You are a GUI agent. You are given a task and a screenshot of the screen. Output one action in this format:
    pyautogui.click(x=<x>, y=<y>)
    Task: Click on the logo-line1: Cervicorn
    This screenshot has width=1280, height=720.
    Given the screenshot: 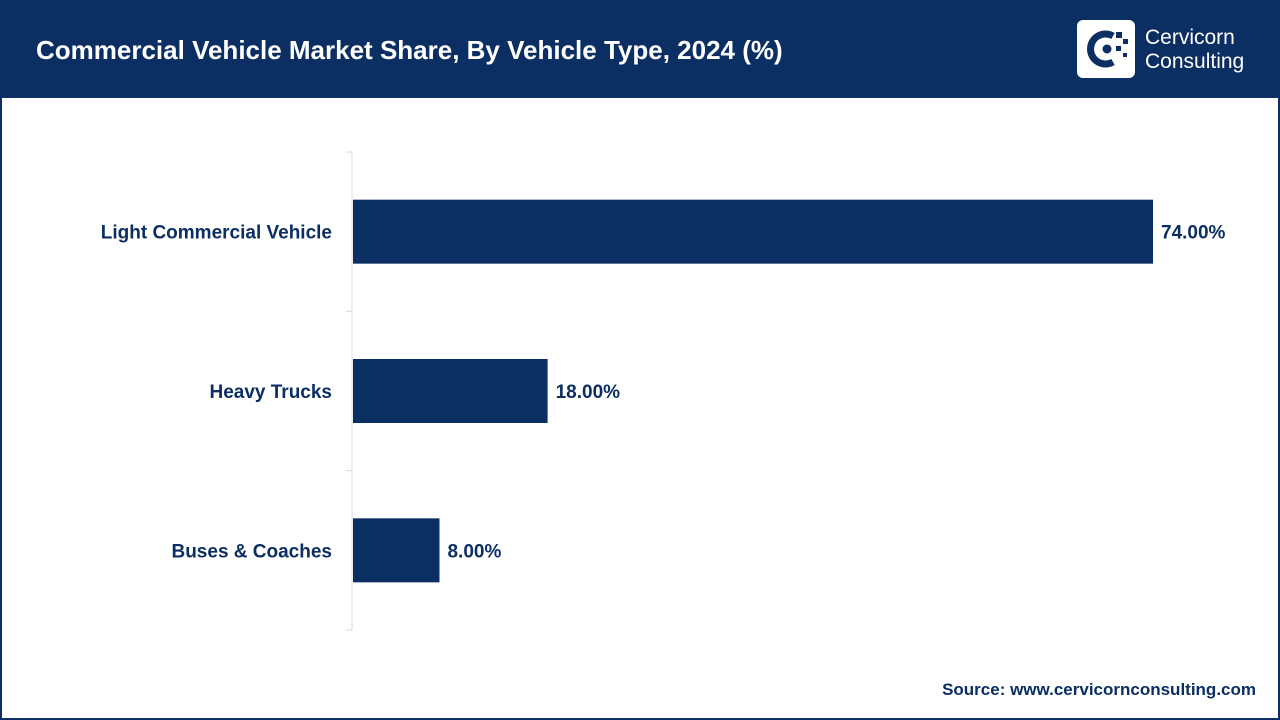 What is the action you would take?
    pyautogui.click(x=1190, y=37)
    